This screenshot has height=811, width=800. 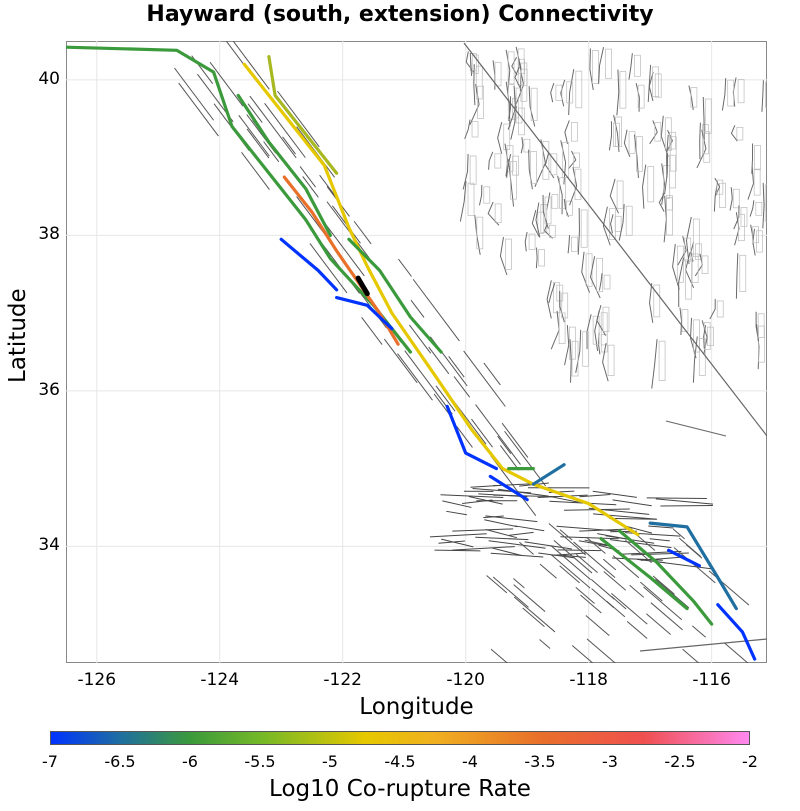 I want to click on rupture-sanjacinto-green, so click(x=665, y=577).